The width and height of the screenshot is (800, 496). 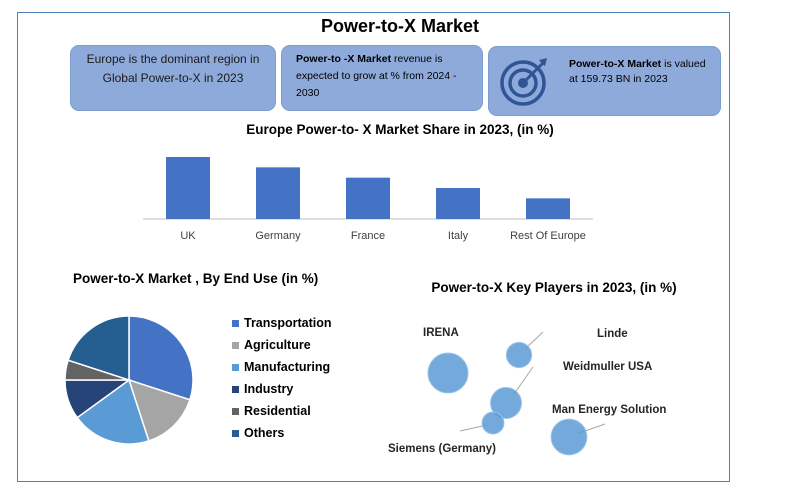 I want to click on card-bold-text: Power-to-X Market, so click(x=615, y=64).